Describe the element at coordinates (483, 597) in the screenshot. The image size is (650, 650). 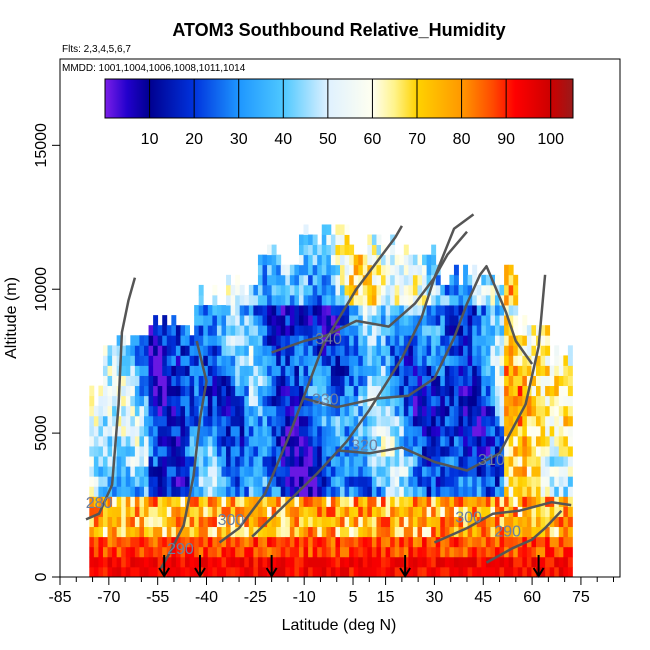
I see `x-tick-label: 45` at that location.